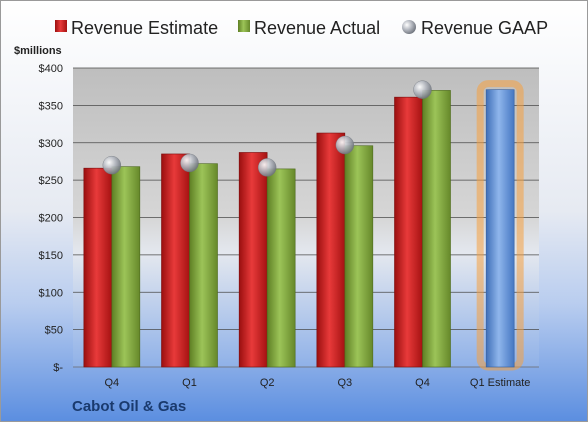 This screenshot has width=588, height=422. I want to click on x-tick-label-q1-estimate-5: Q1 Estimate, so click(500, 383).